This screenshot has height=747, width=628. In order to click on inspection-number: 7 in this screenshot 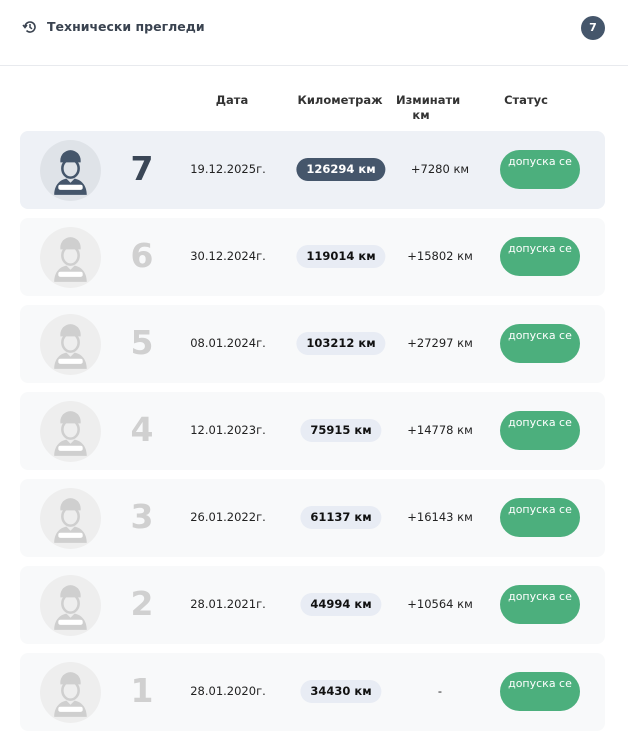, I will do `click(142, 168)`.